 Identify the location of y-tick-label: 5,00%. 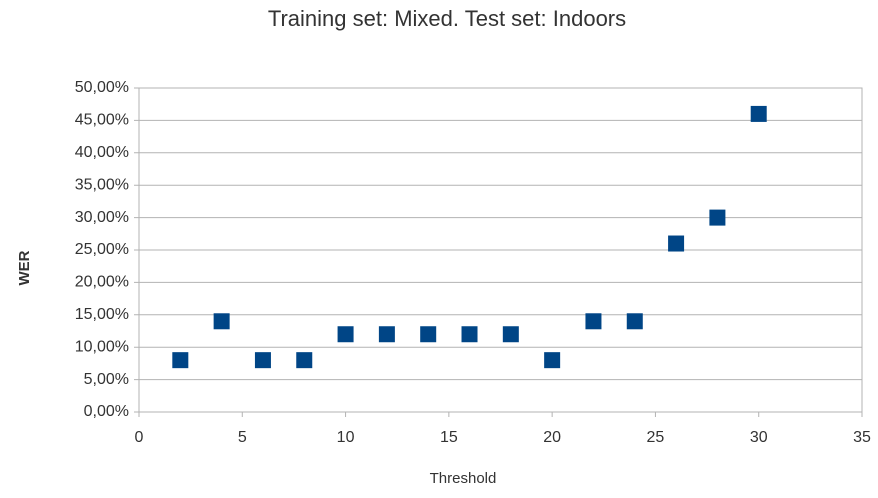
(106, 379).